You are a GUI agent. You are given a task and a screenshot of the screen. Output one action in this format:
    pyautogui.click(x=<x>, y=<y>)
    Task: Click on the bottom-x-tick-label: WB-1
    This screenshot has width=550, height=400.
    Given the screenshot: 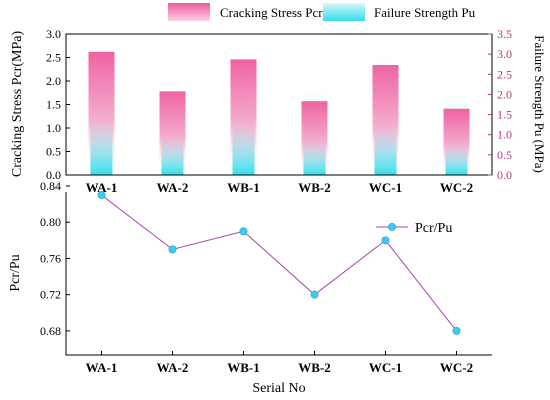 What is the action you would take?
    pyautogui.click(x=243, y=367)
    